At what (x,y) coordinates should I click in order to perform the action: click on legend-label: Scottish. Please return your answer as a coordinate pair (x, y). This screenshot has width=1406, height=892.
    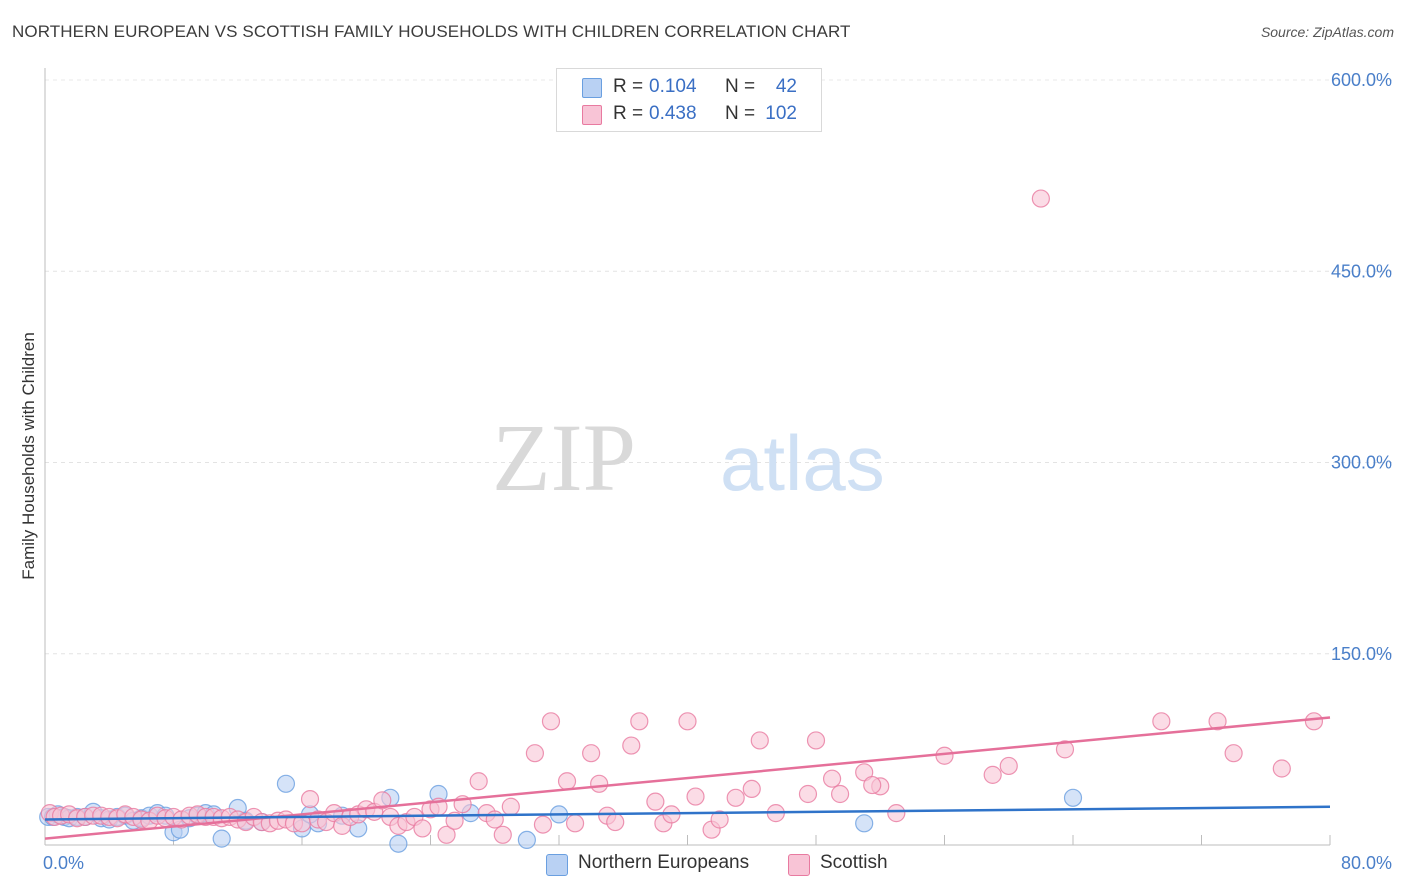
    Looking at the image, I should click on (854, 862).